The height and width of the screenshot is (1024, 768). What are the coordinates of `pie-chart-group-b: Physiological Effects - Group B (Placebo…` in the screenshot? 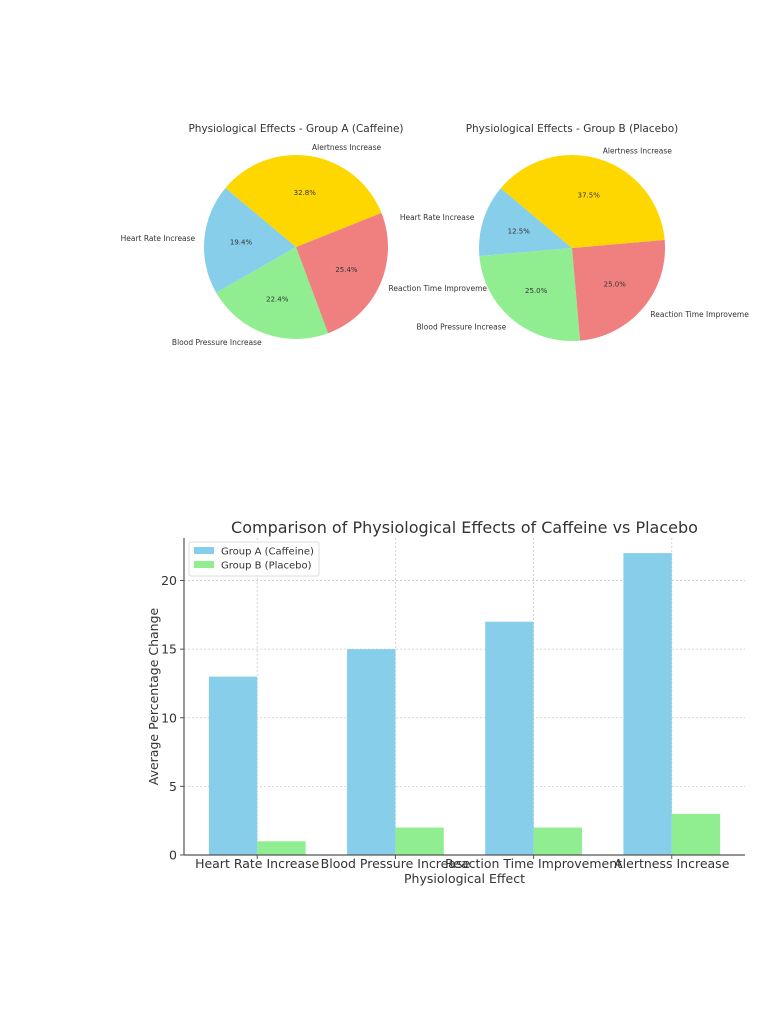 It's located at (574, 232).